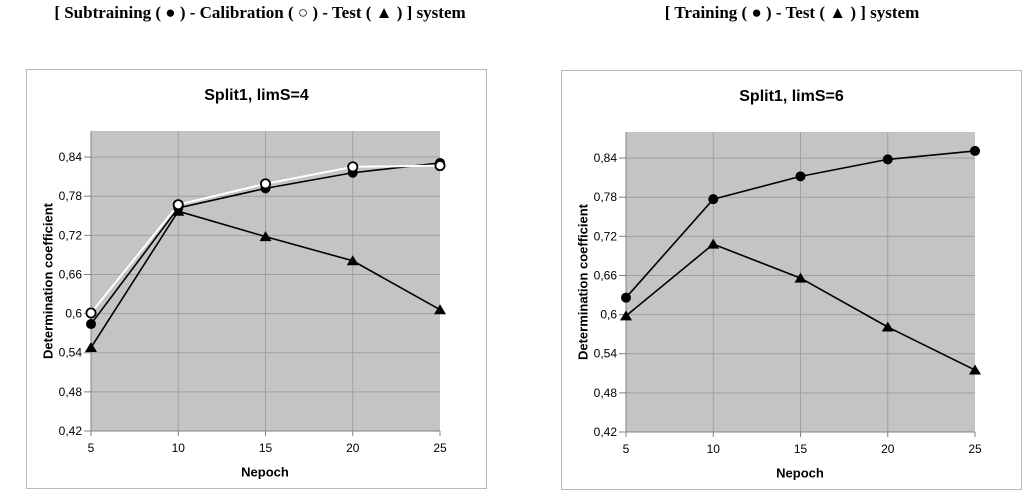 Image resolution: width=1024 pixels, height=493 pixels. Describe the element at coordinates (256, 95) in the screenshot. I see `chart-title: Split1, limS=4` at that location.